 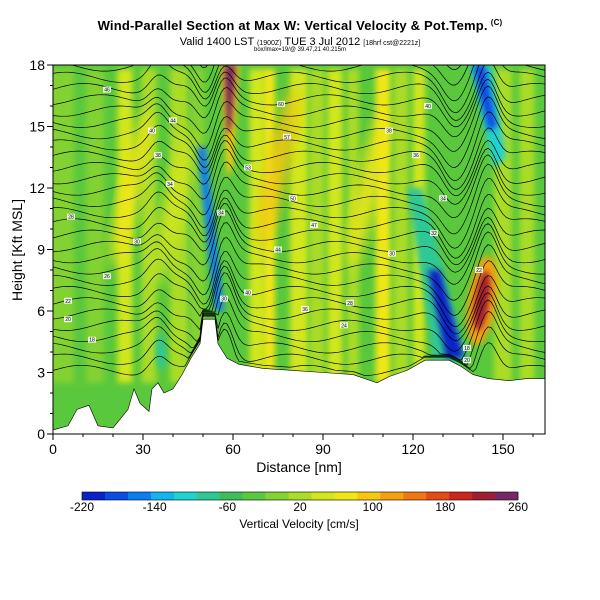 What do you see at coordinates (155, 507) in the screenshot?
I see `colorbar-tick-label: -140` at bounding box center [155, 507].